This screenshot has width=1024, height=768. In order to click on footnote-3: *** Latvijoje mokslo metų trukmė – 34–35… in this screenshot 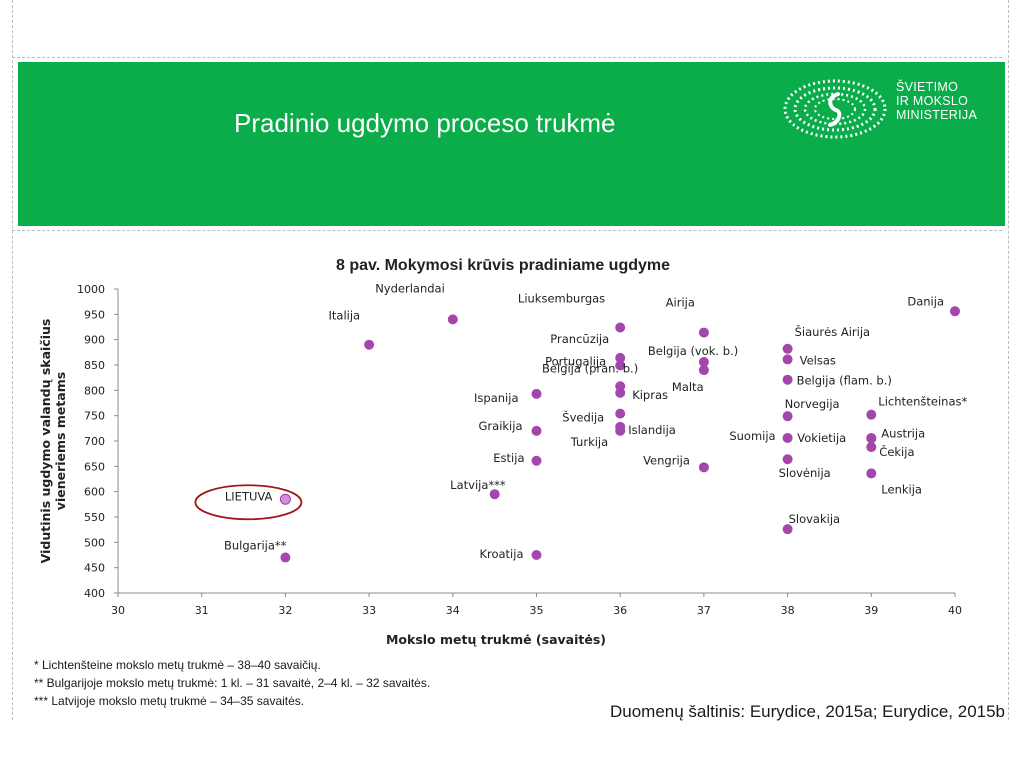, I will do `click(169, 701)`.